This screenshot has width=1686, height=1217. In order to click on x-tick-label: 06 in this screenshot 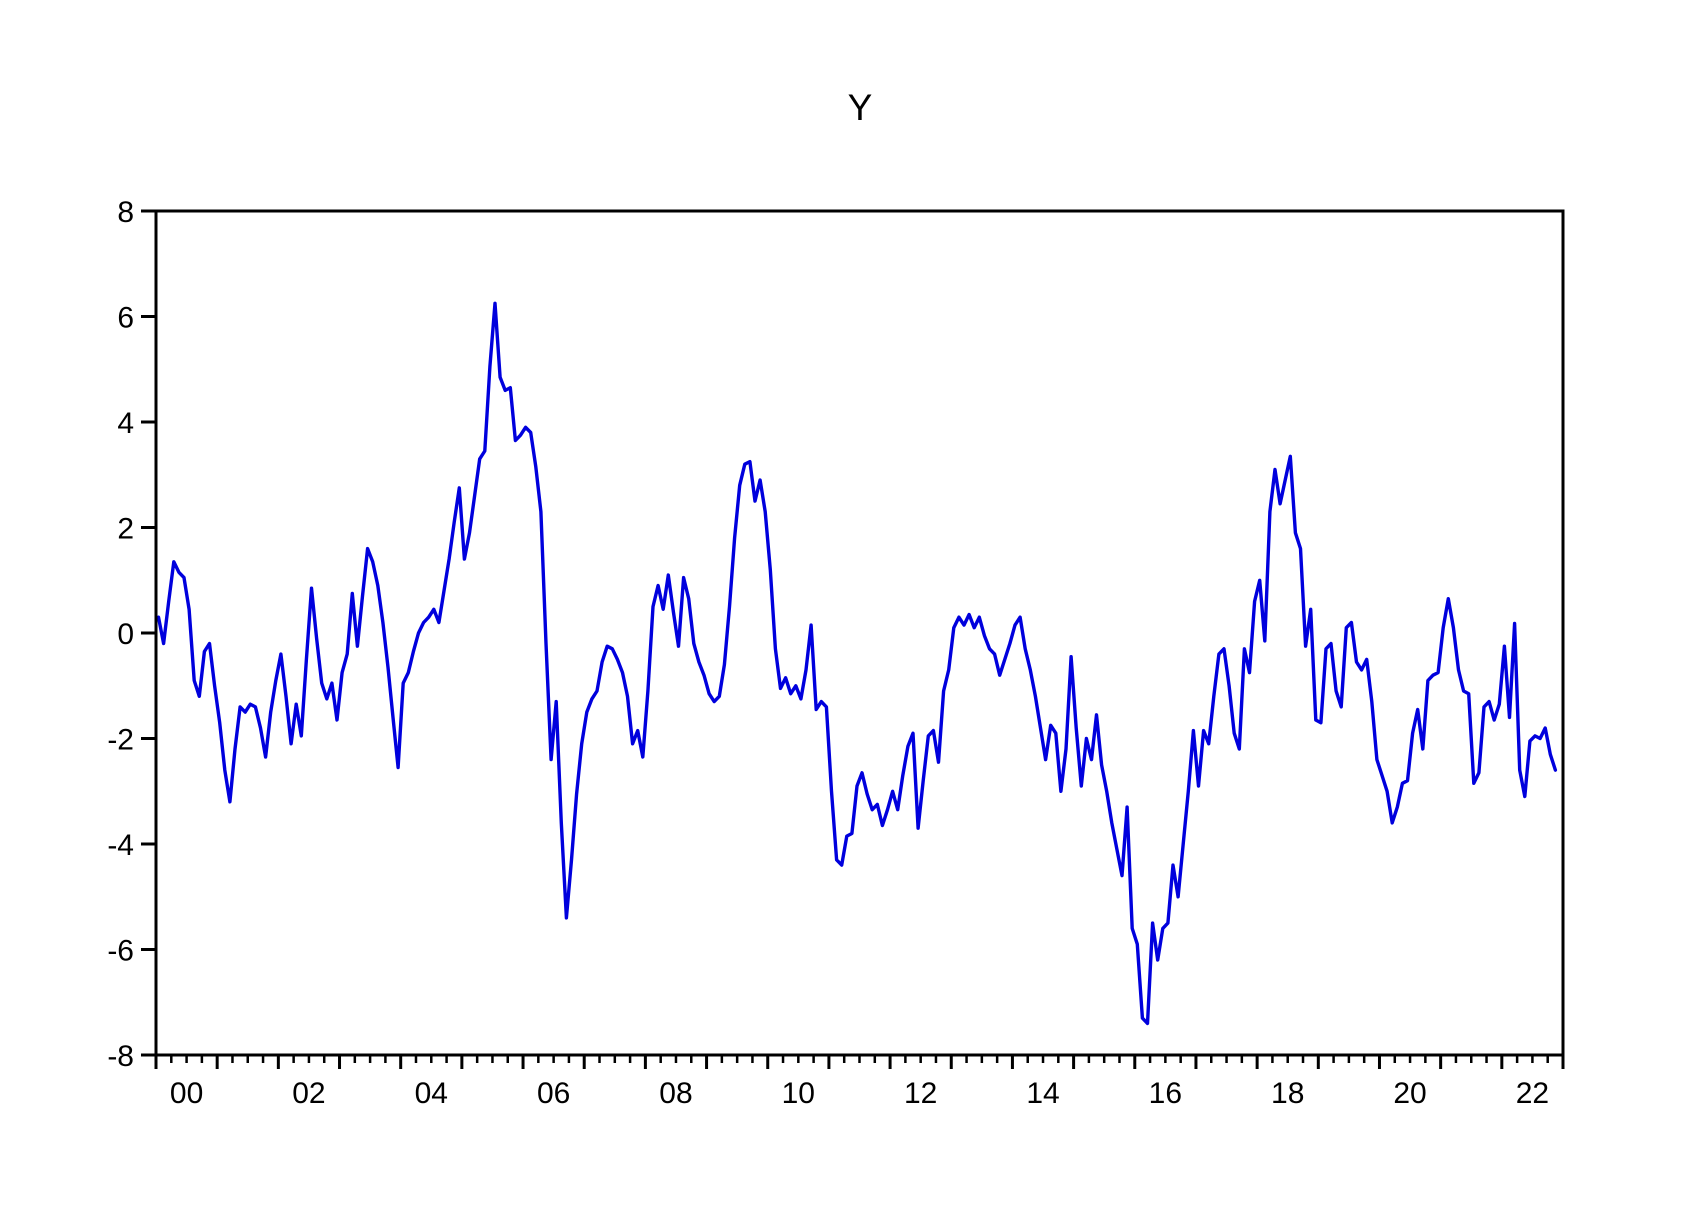, I will do `click(553, 1093)`.